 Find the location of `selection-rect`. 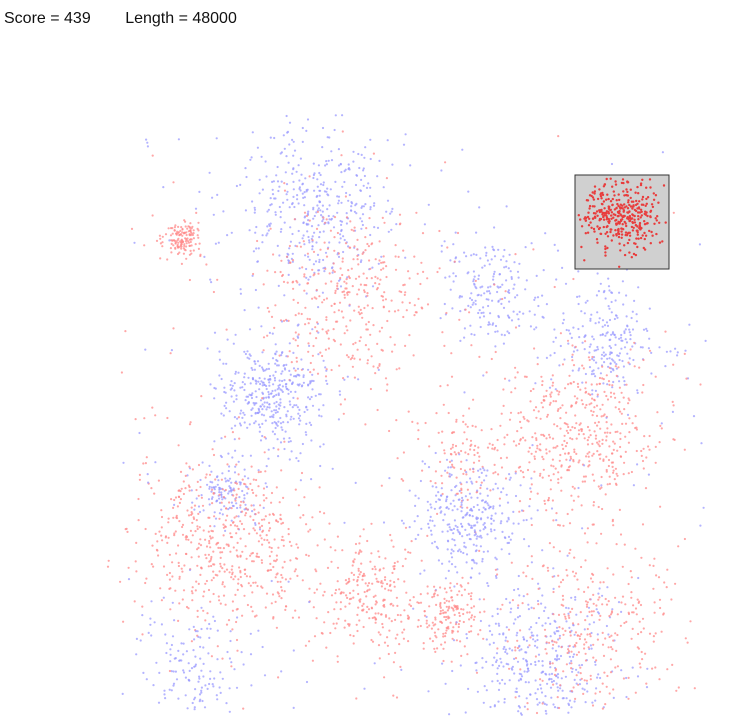

selection-rect is located at coordinates (622, 222).